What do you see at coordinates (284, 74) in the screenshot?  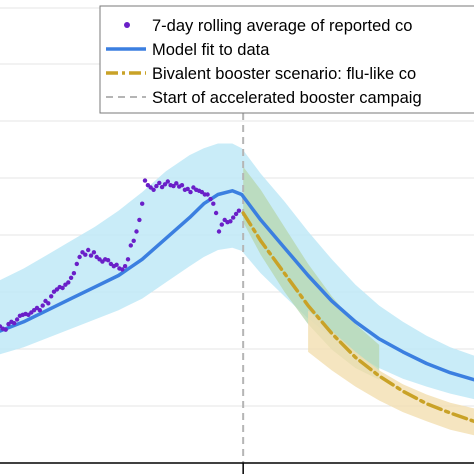 I see `legend-label-scenario: Bivalent booster scenario: flu-like co` at bounding box center [284, 74].